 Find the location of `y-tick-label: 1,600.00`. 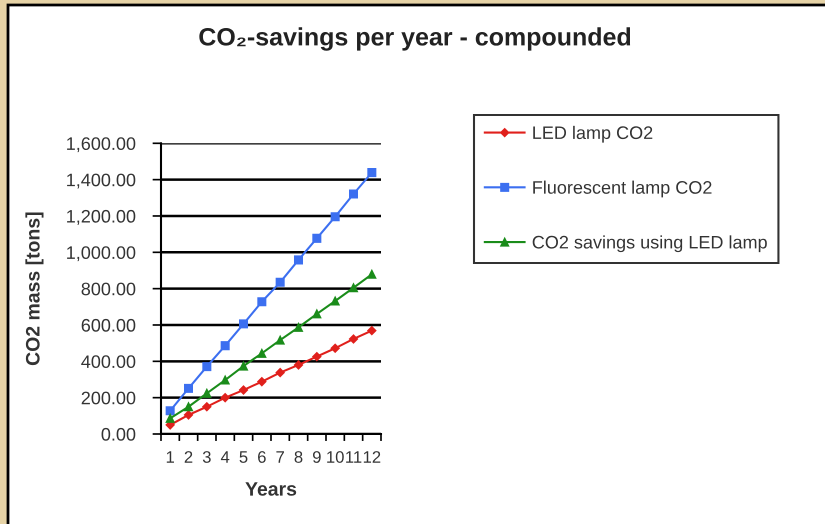

y-tick-label: 1,600.00 is located at coordinates (101, 144).